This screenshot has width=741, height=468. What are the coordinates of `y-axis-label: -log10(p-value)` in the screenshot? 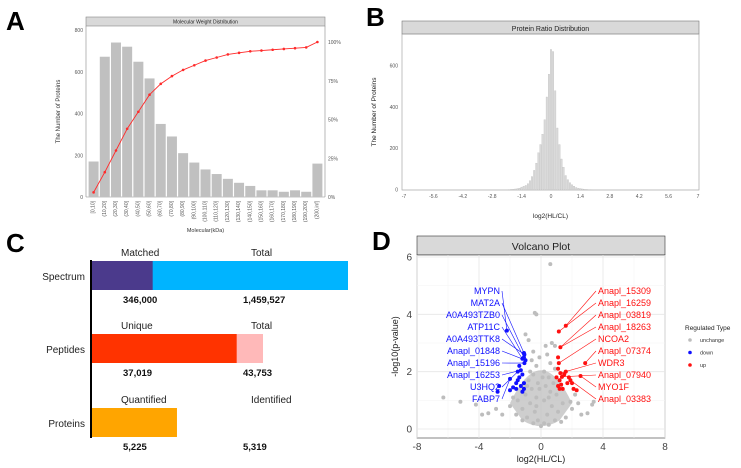 It's located at (395, 346).